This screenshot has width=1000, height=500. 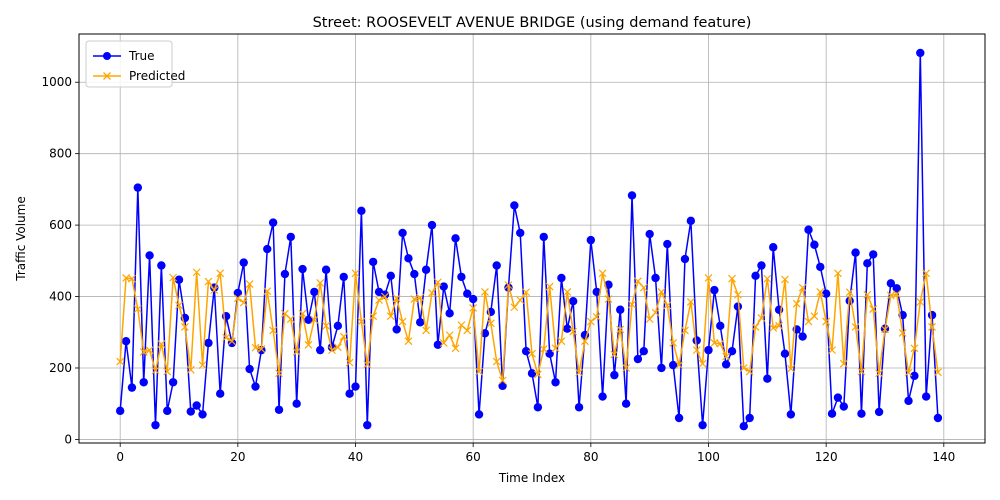 What do you see at coordinates (531, 478) in the screenshot?
I see `x-axis-title: Time Index` at bounding box center [531, 478].